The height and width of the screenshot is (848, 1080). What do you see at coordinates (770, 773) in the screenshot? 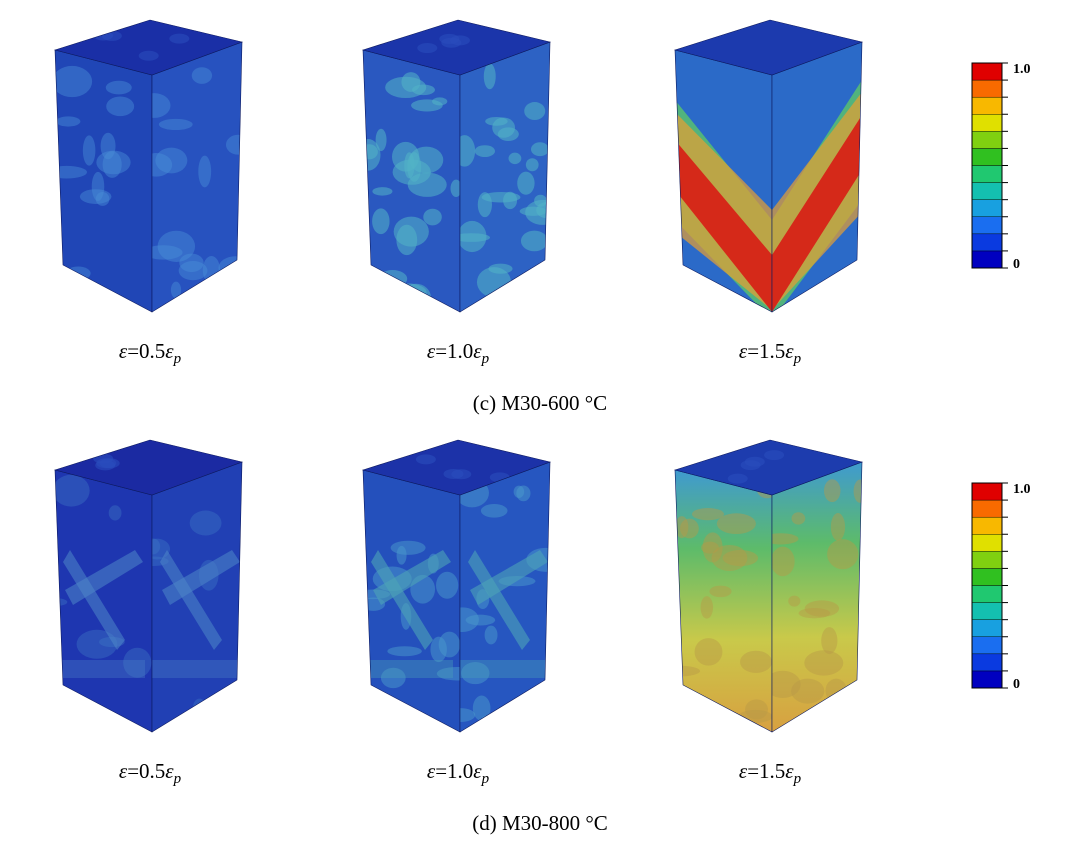
I see `strain-label: ε=1.5εp` at bounding box center [770, 773].